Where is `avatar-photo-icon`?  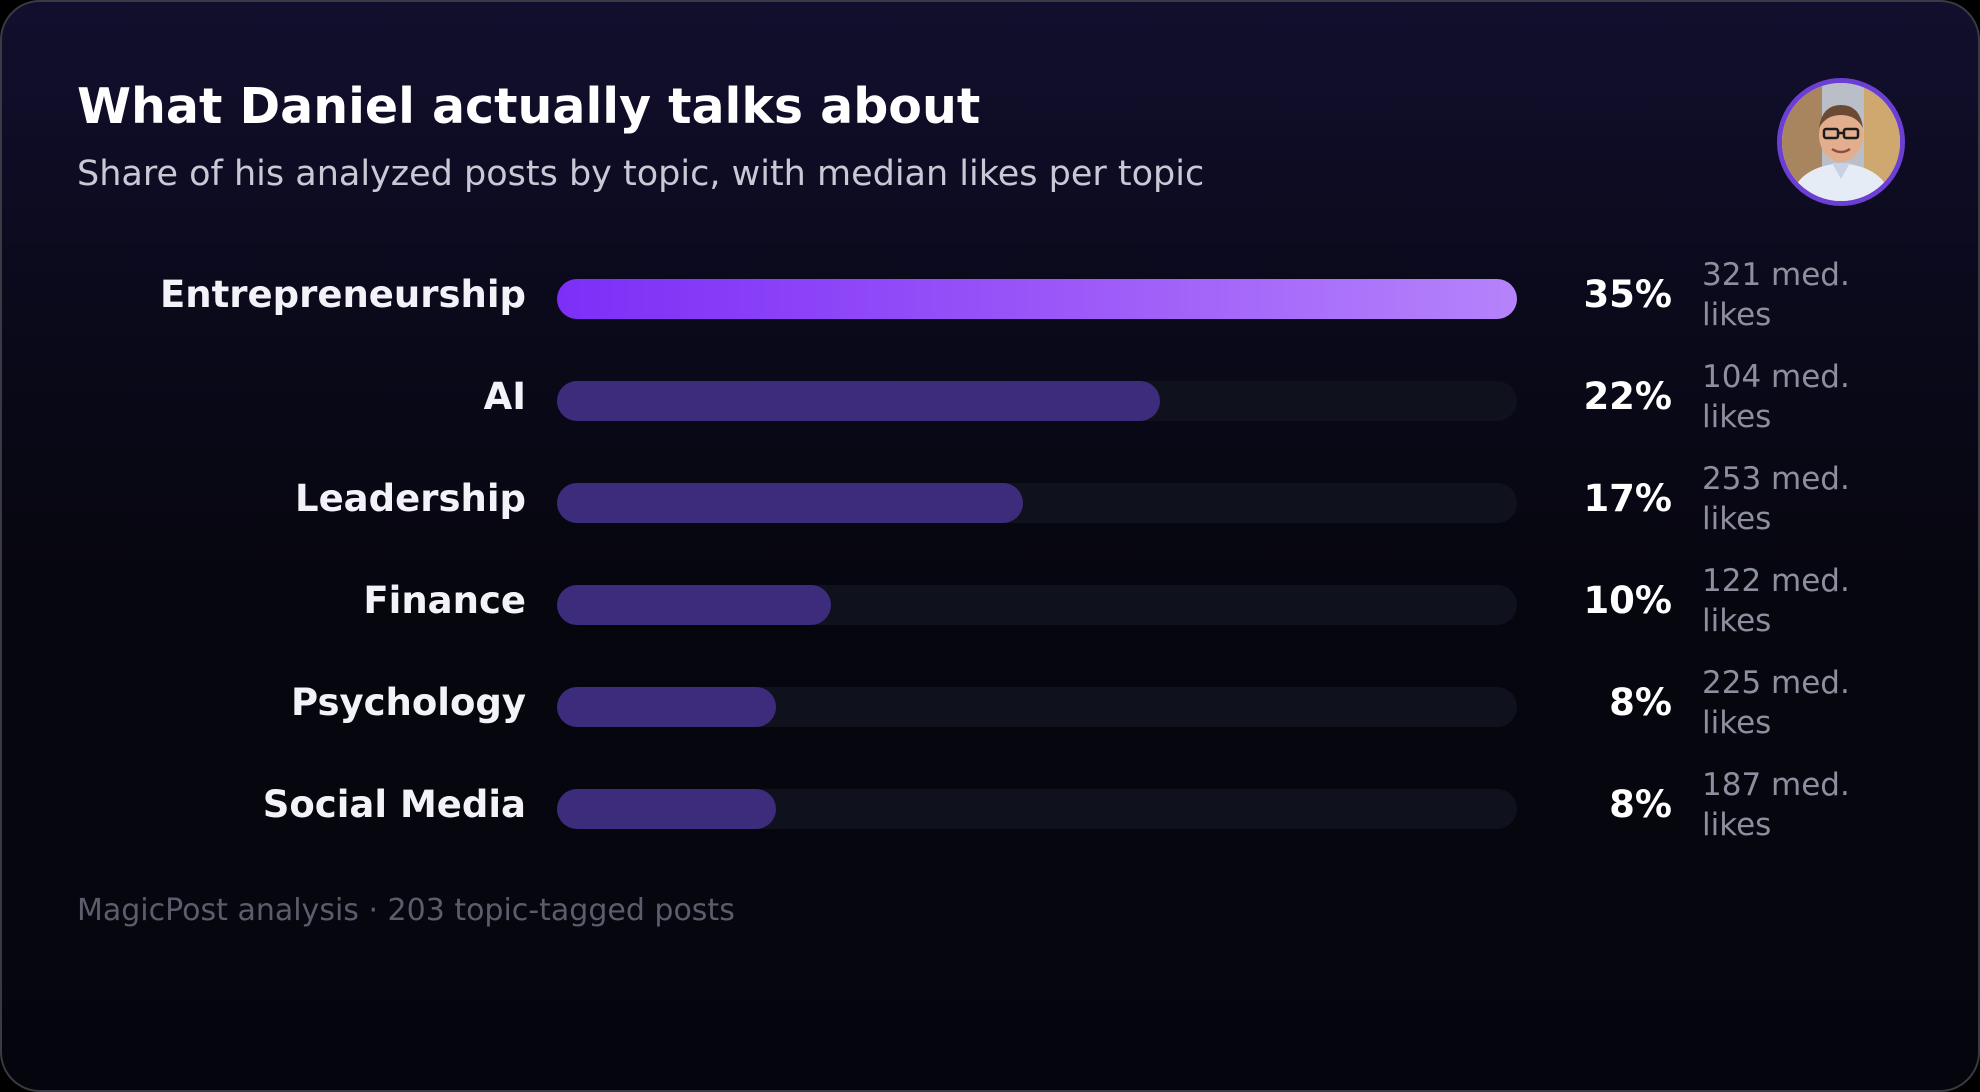
avatar-photo-icon is located at coordinates (1841, 142).